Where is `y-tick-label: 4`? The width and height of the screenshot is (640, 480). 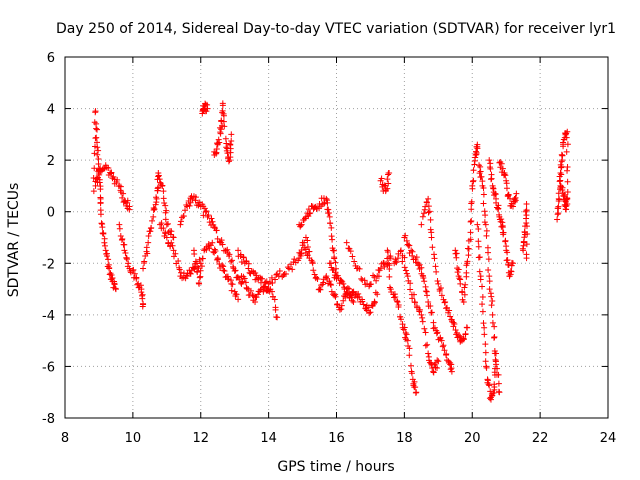 y-tick-label: 4 is located at coordinates (51, 110).